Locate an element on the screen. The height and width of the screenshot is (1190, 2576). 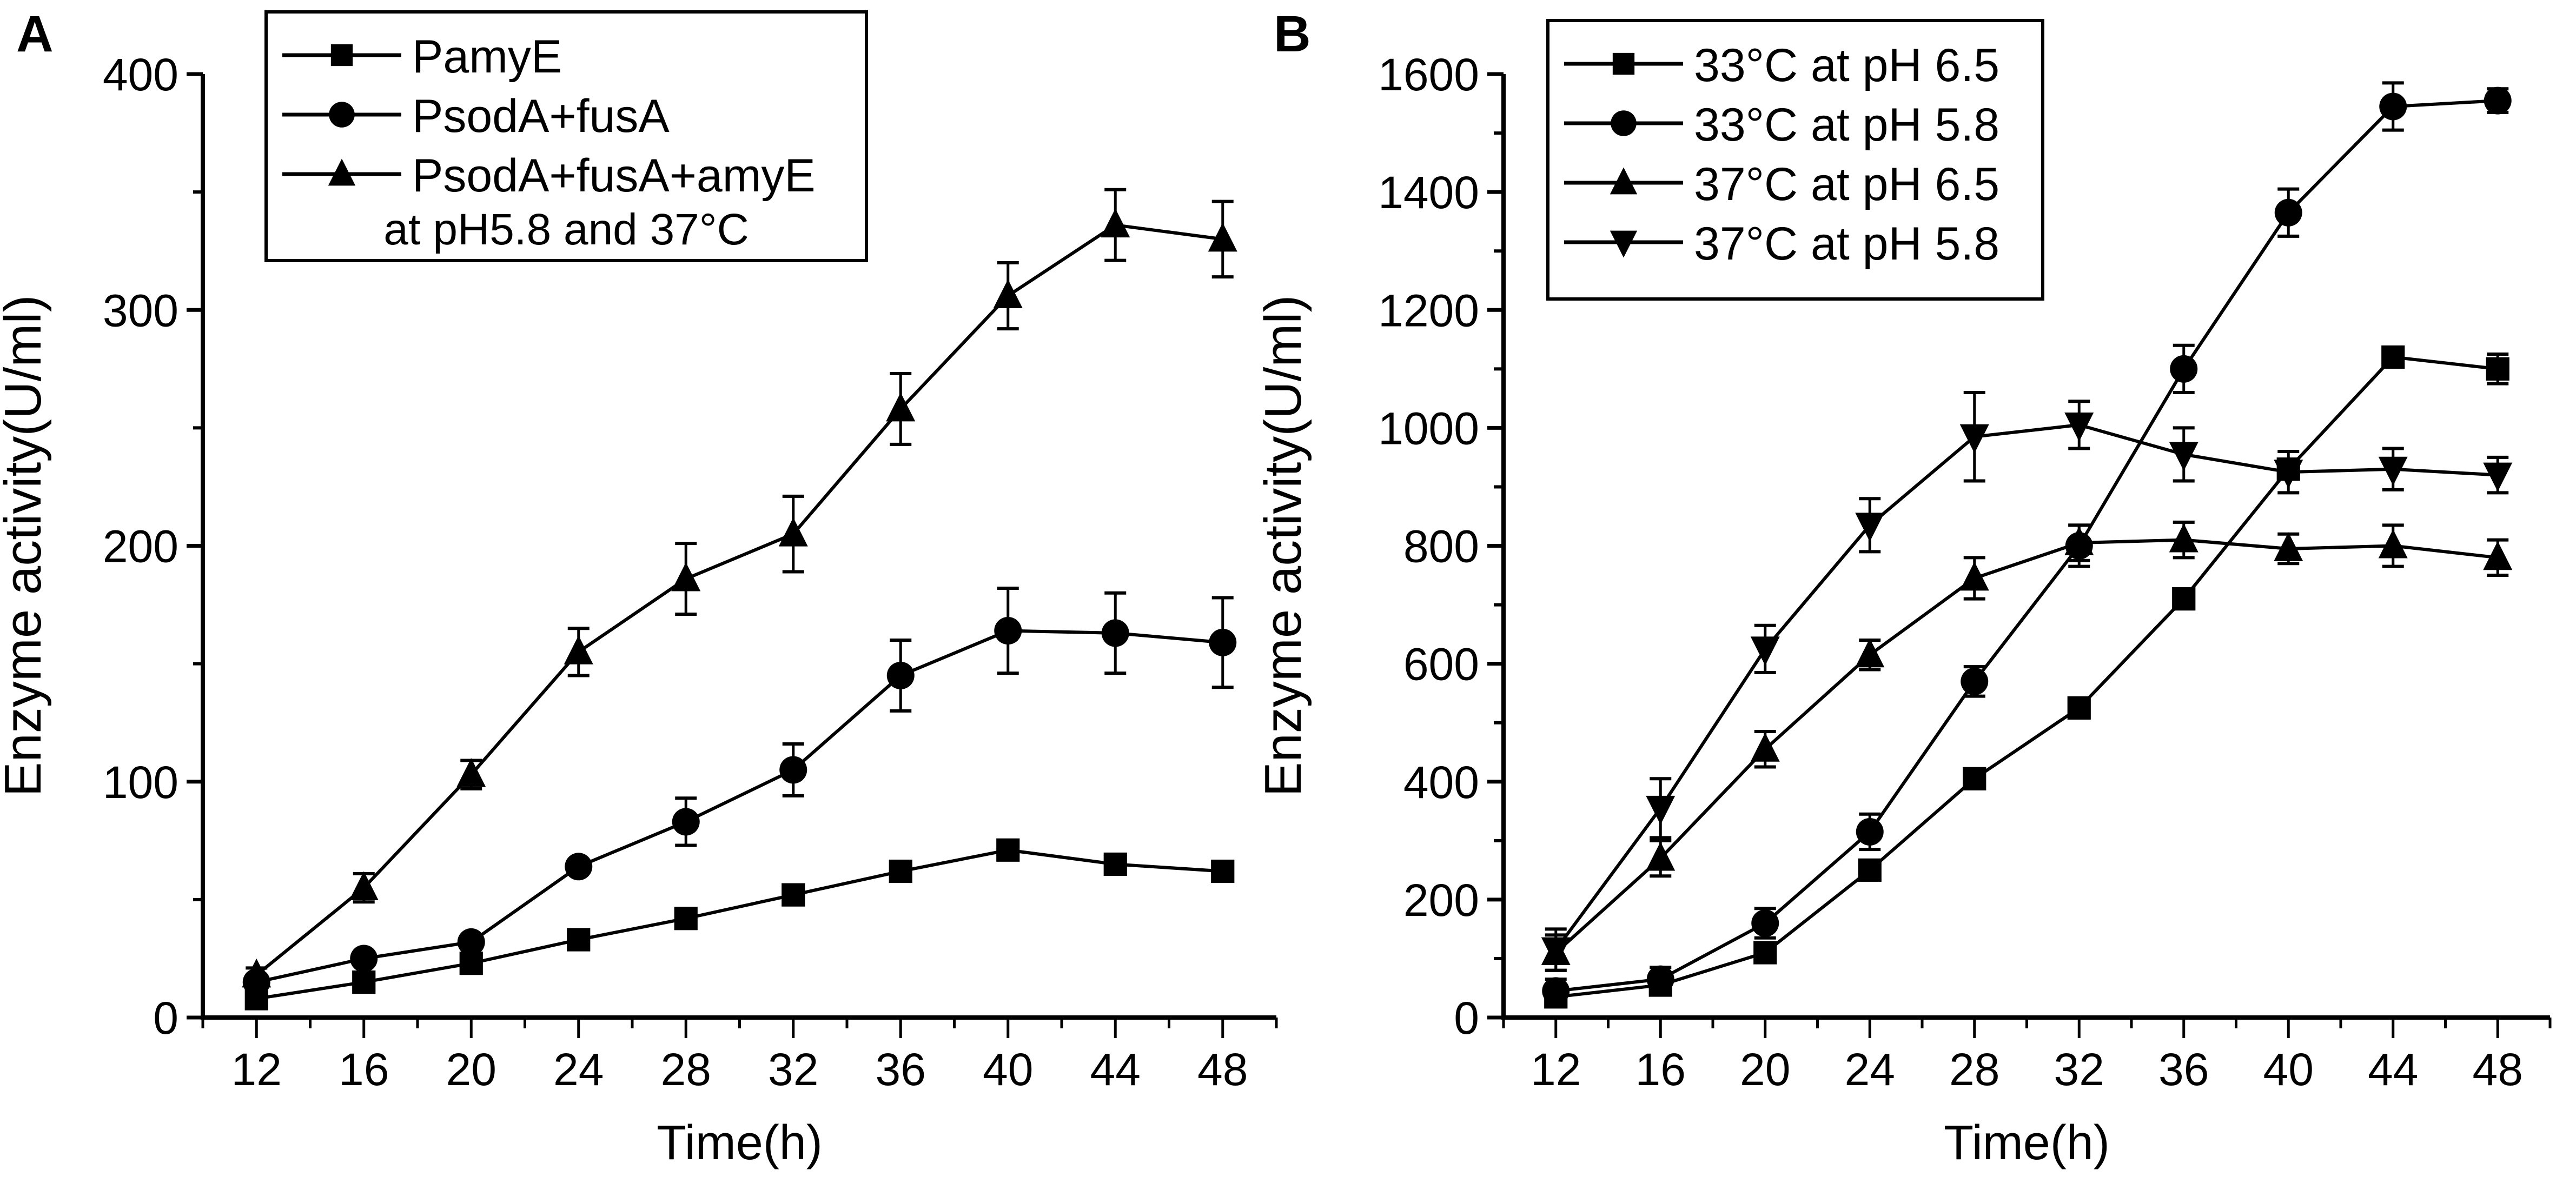
x-axis-label: Time(h) is located at coordinates (2027, 1143).